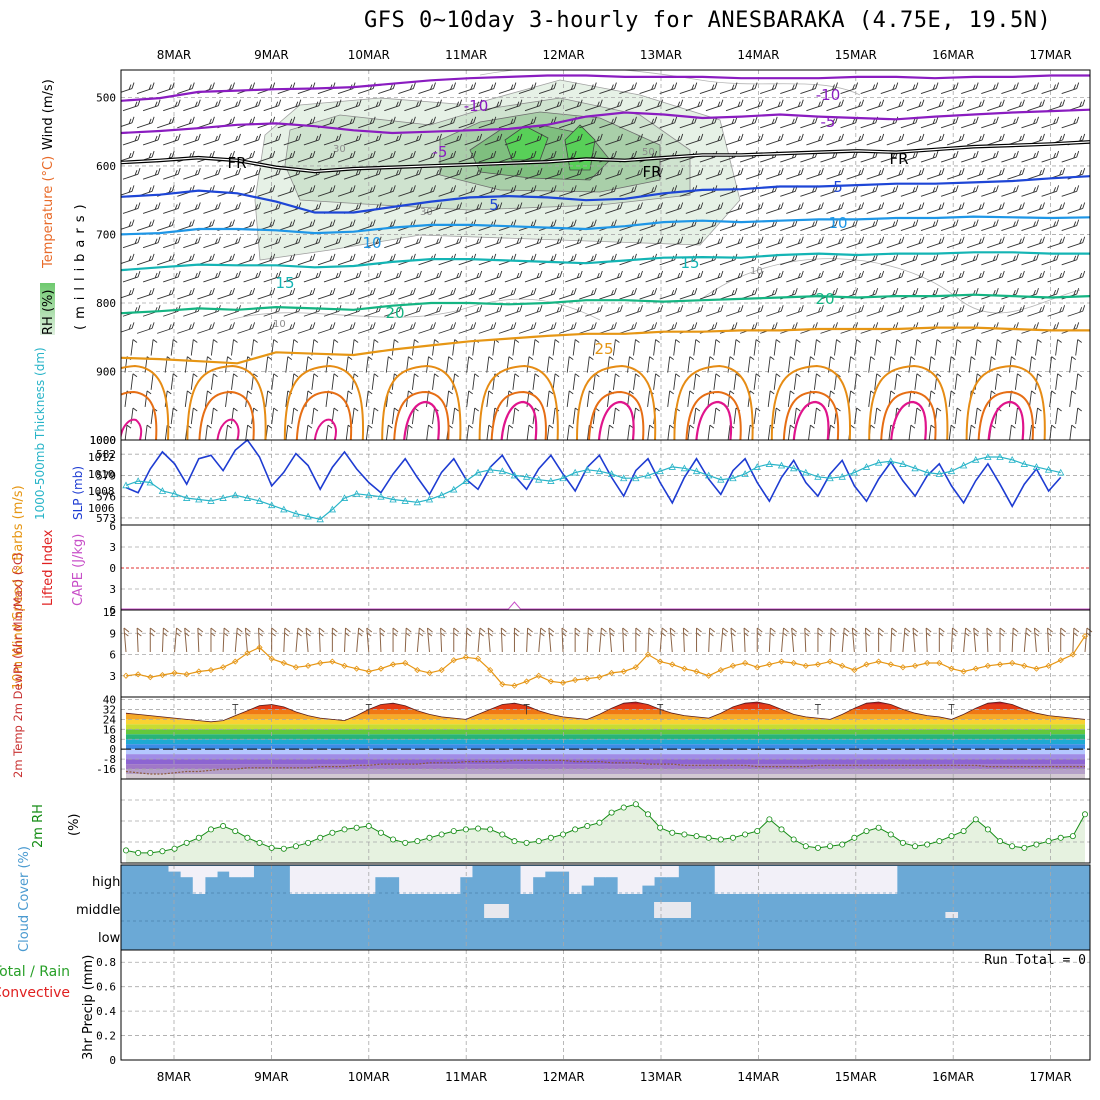  What do you see at coordinates (236, 163) in the screenshot?
I see `isotherm-label: FR` at bounding box center [236, 163].